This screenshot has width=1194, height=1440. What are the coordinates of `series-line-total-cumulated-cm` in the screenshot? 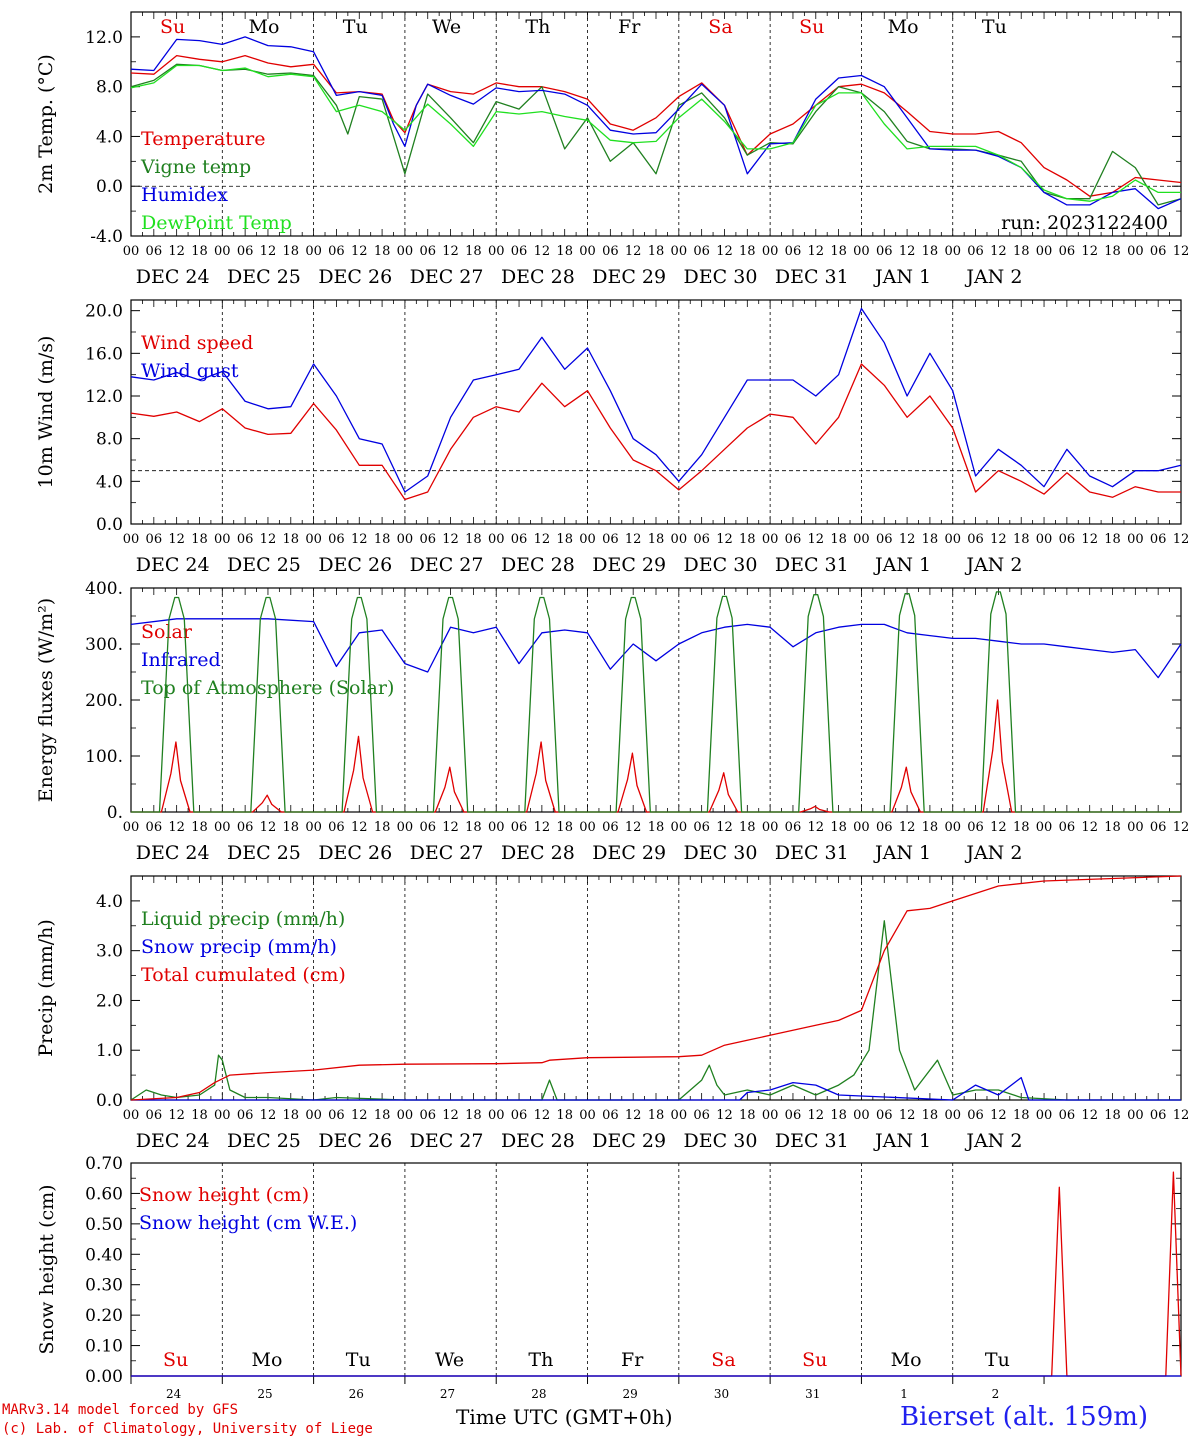 It's located at (656, 988).